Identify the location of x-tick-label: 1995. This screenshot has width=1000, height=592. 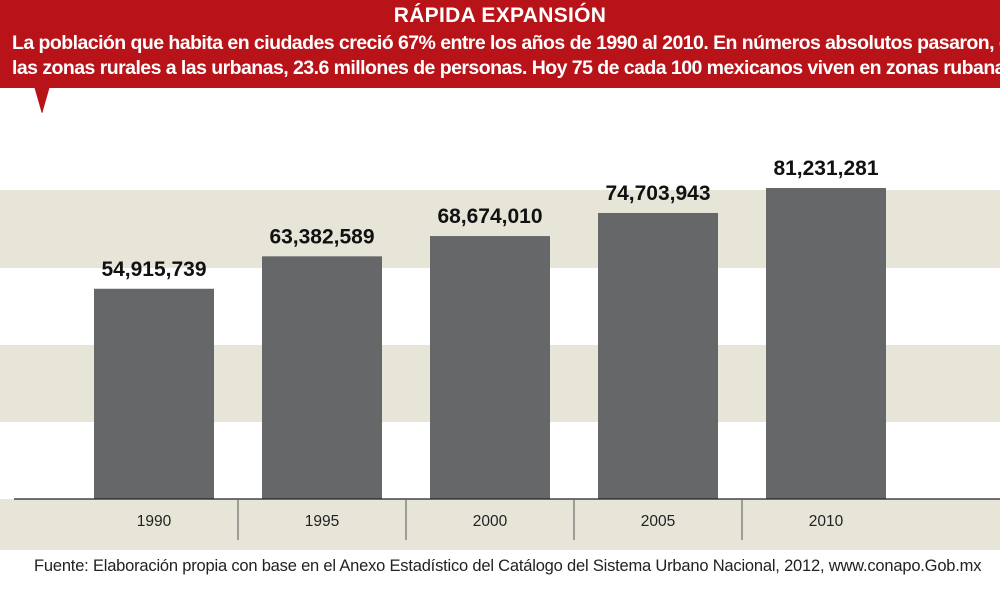
(322, 521).